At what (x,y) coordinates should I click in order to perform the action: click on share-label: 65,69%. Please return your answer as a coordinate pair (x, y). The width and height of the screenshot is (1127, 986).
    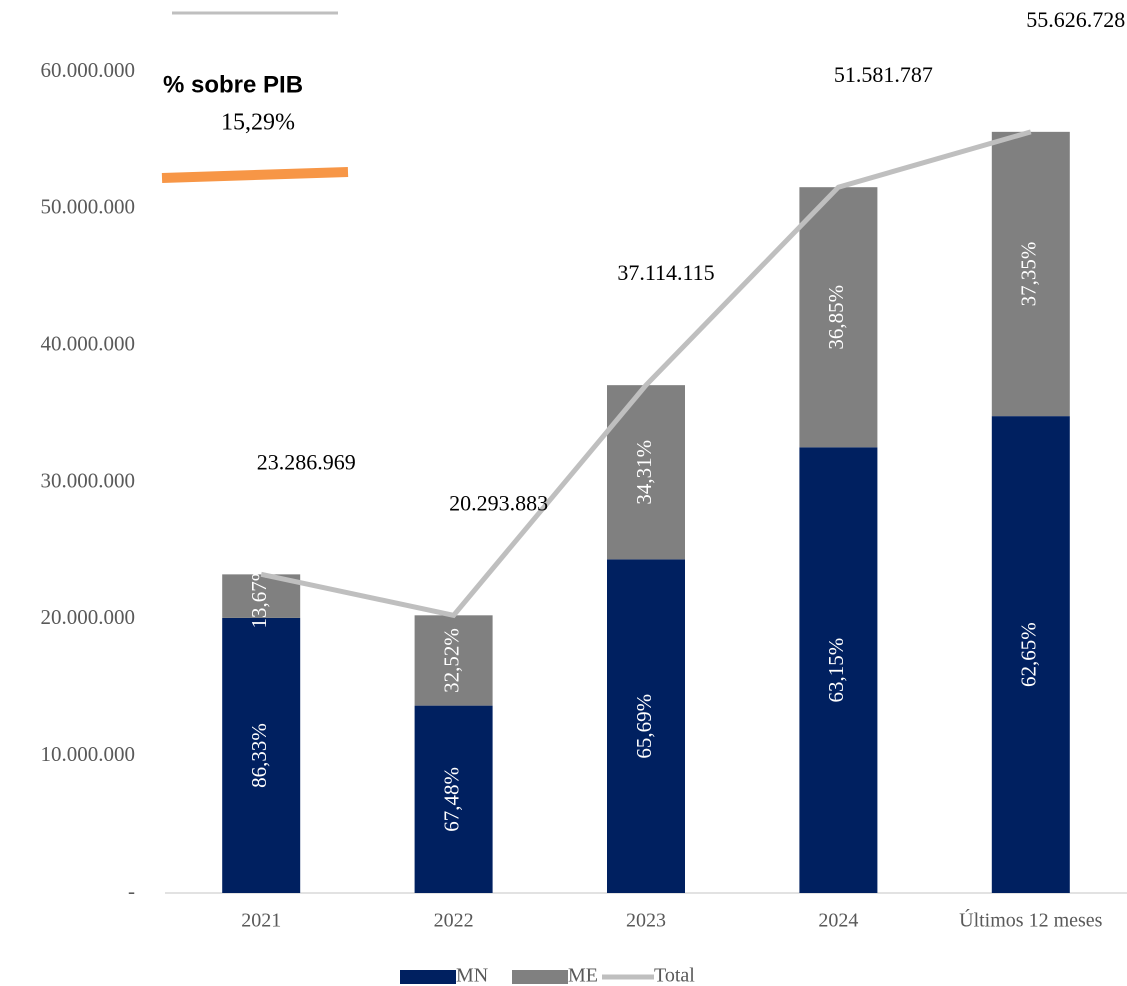
    Looking at the image, I should click on (644, 726).